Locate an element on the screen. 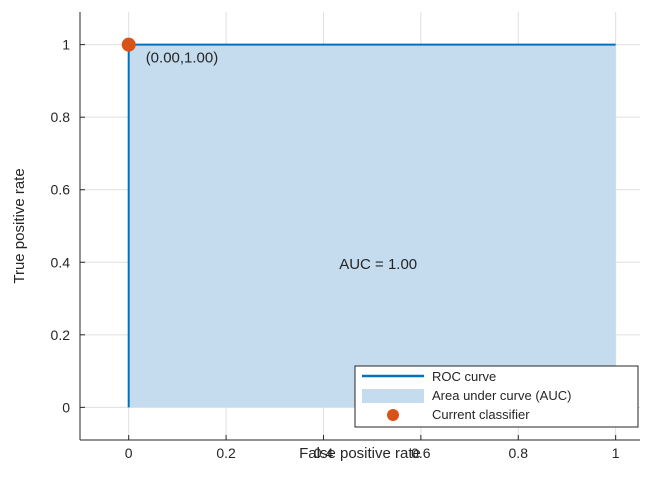 The height and width of the screenshot is (488, 650). legend-swatch-current-classifier is located at coordinates (393, 415).